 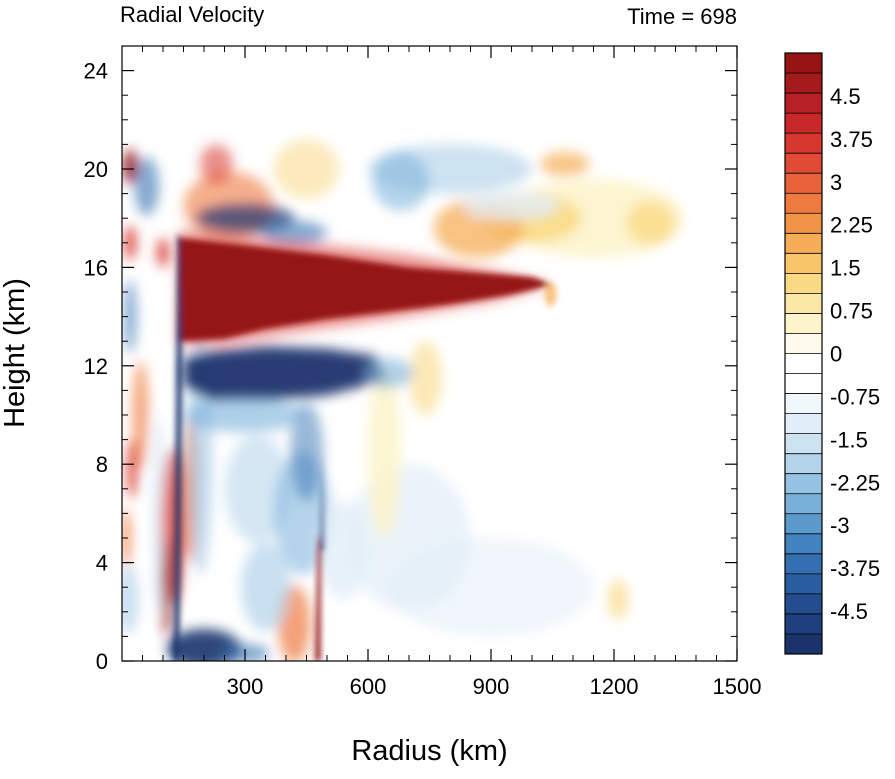 I want to click on colorbar-label: -4.5, so click(x=849, y=611).